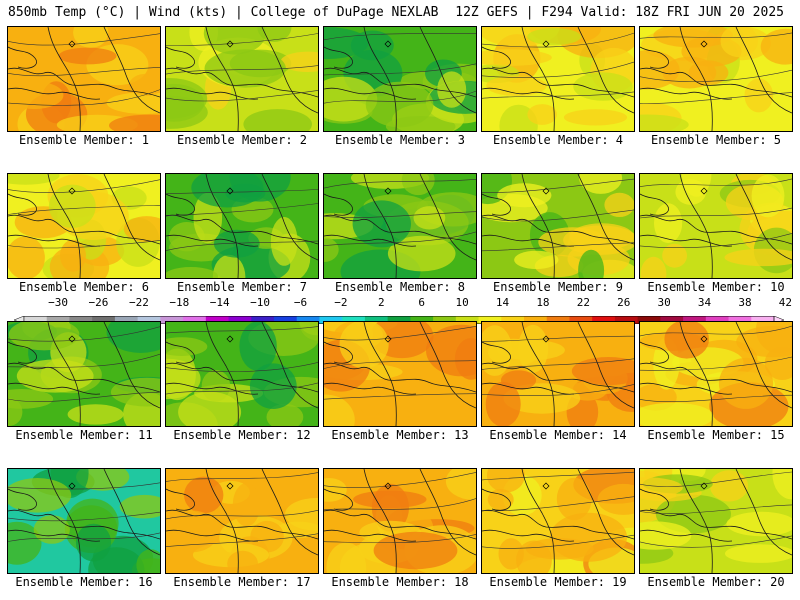 The image size is (800, 600). I want to click on ensemble-member-label: Ensemble Member: 6, so click(84, 287).